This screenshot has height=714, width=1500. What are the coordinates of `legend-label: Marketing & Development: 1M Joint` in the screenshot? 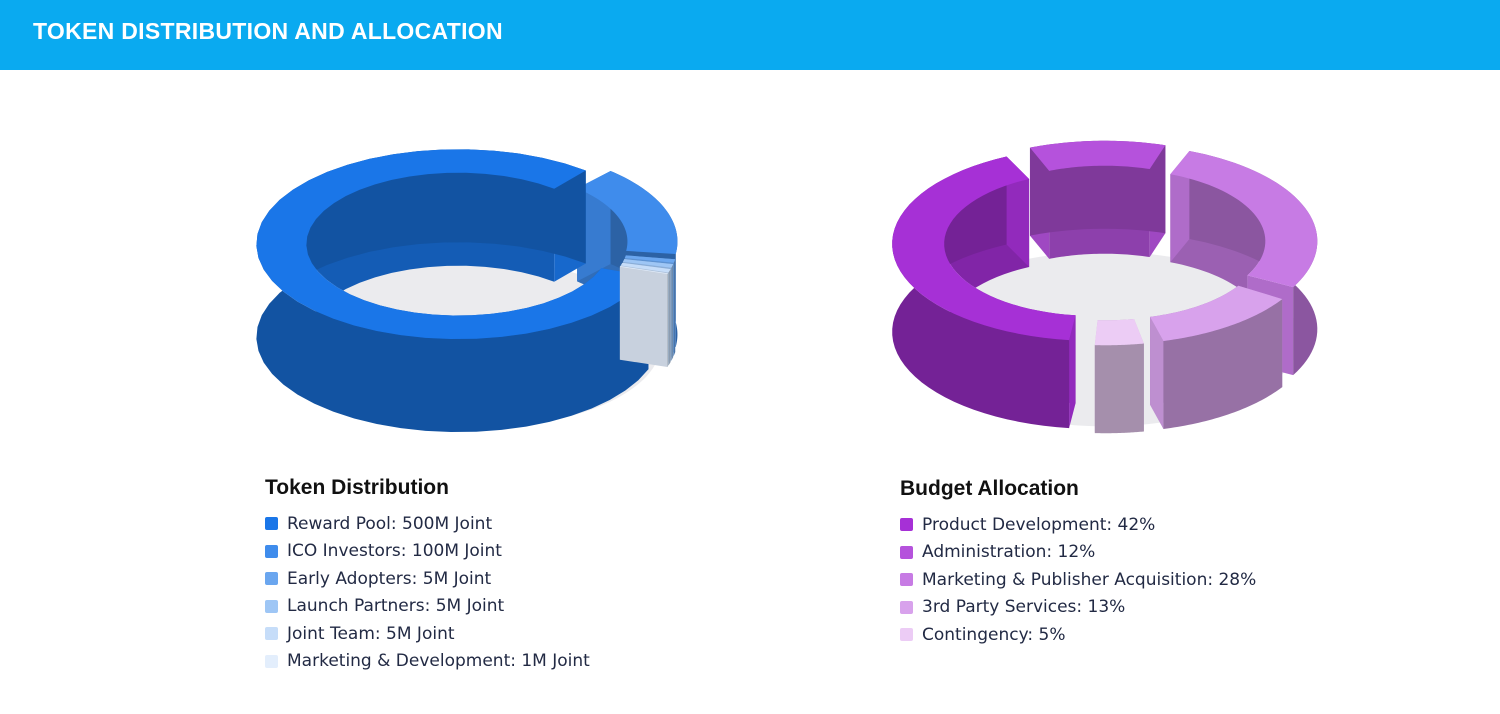 It's located at (438, 661).